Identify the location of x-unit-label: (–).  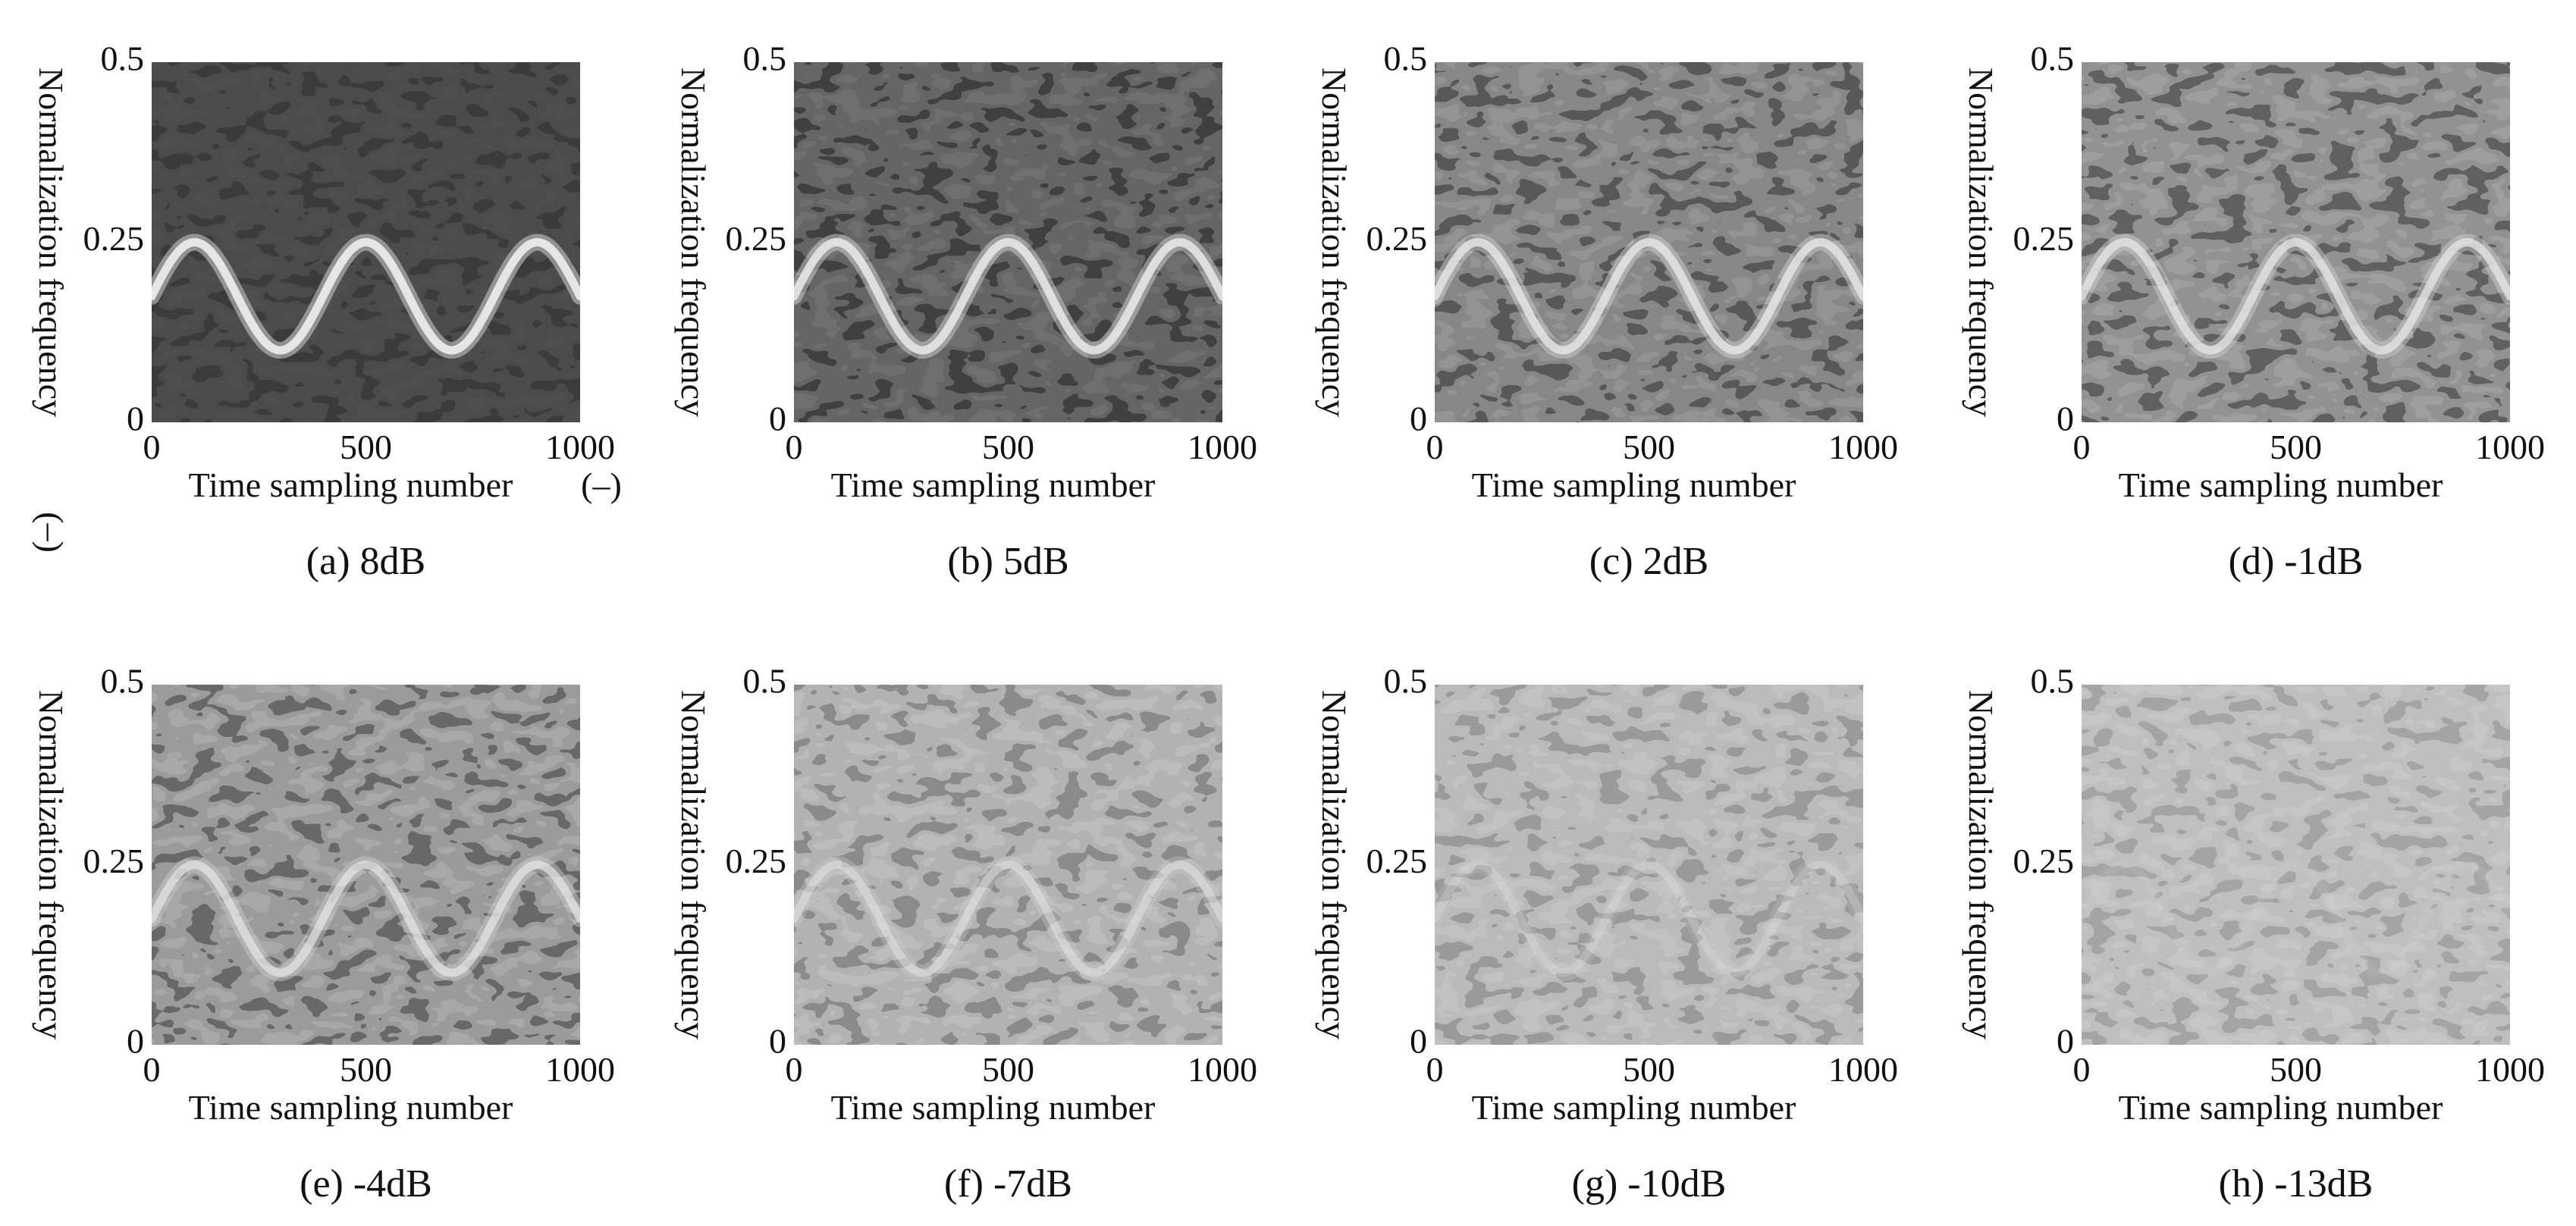
(601, 485).